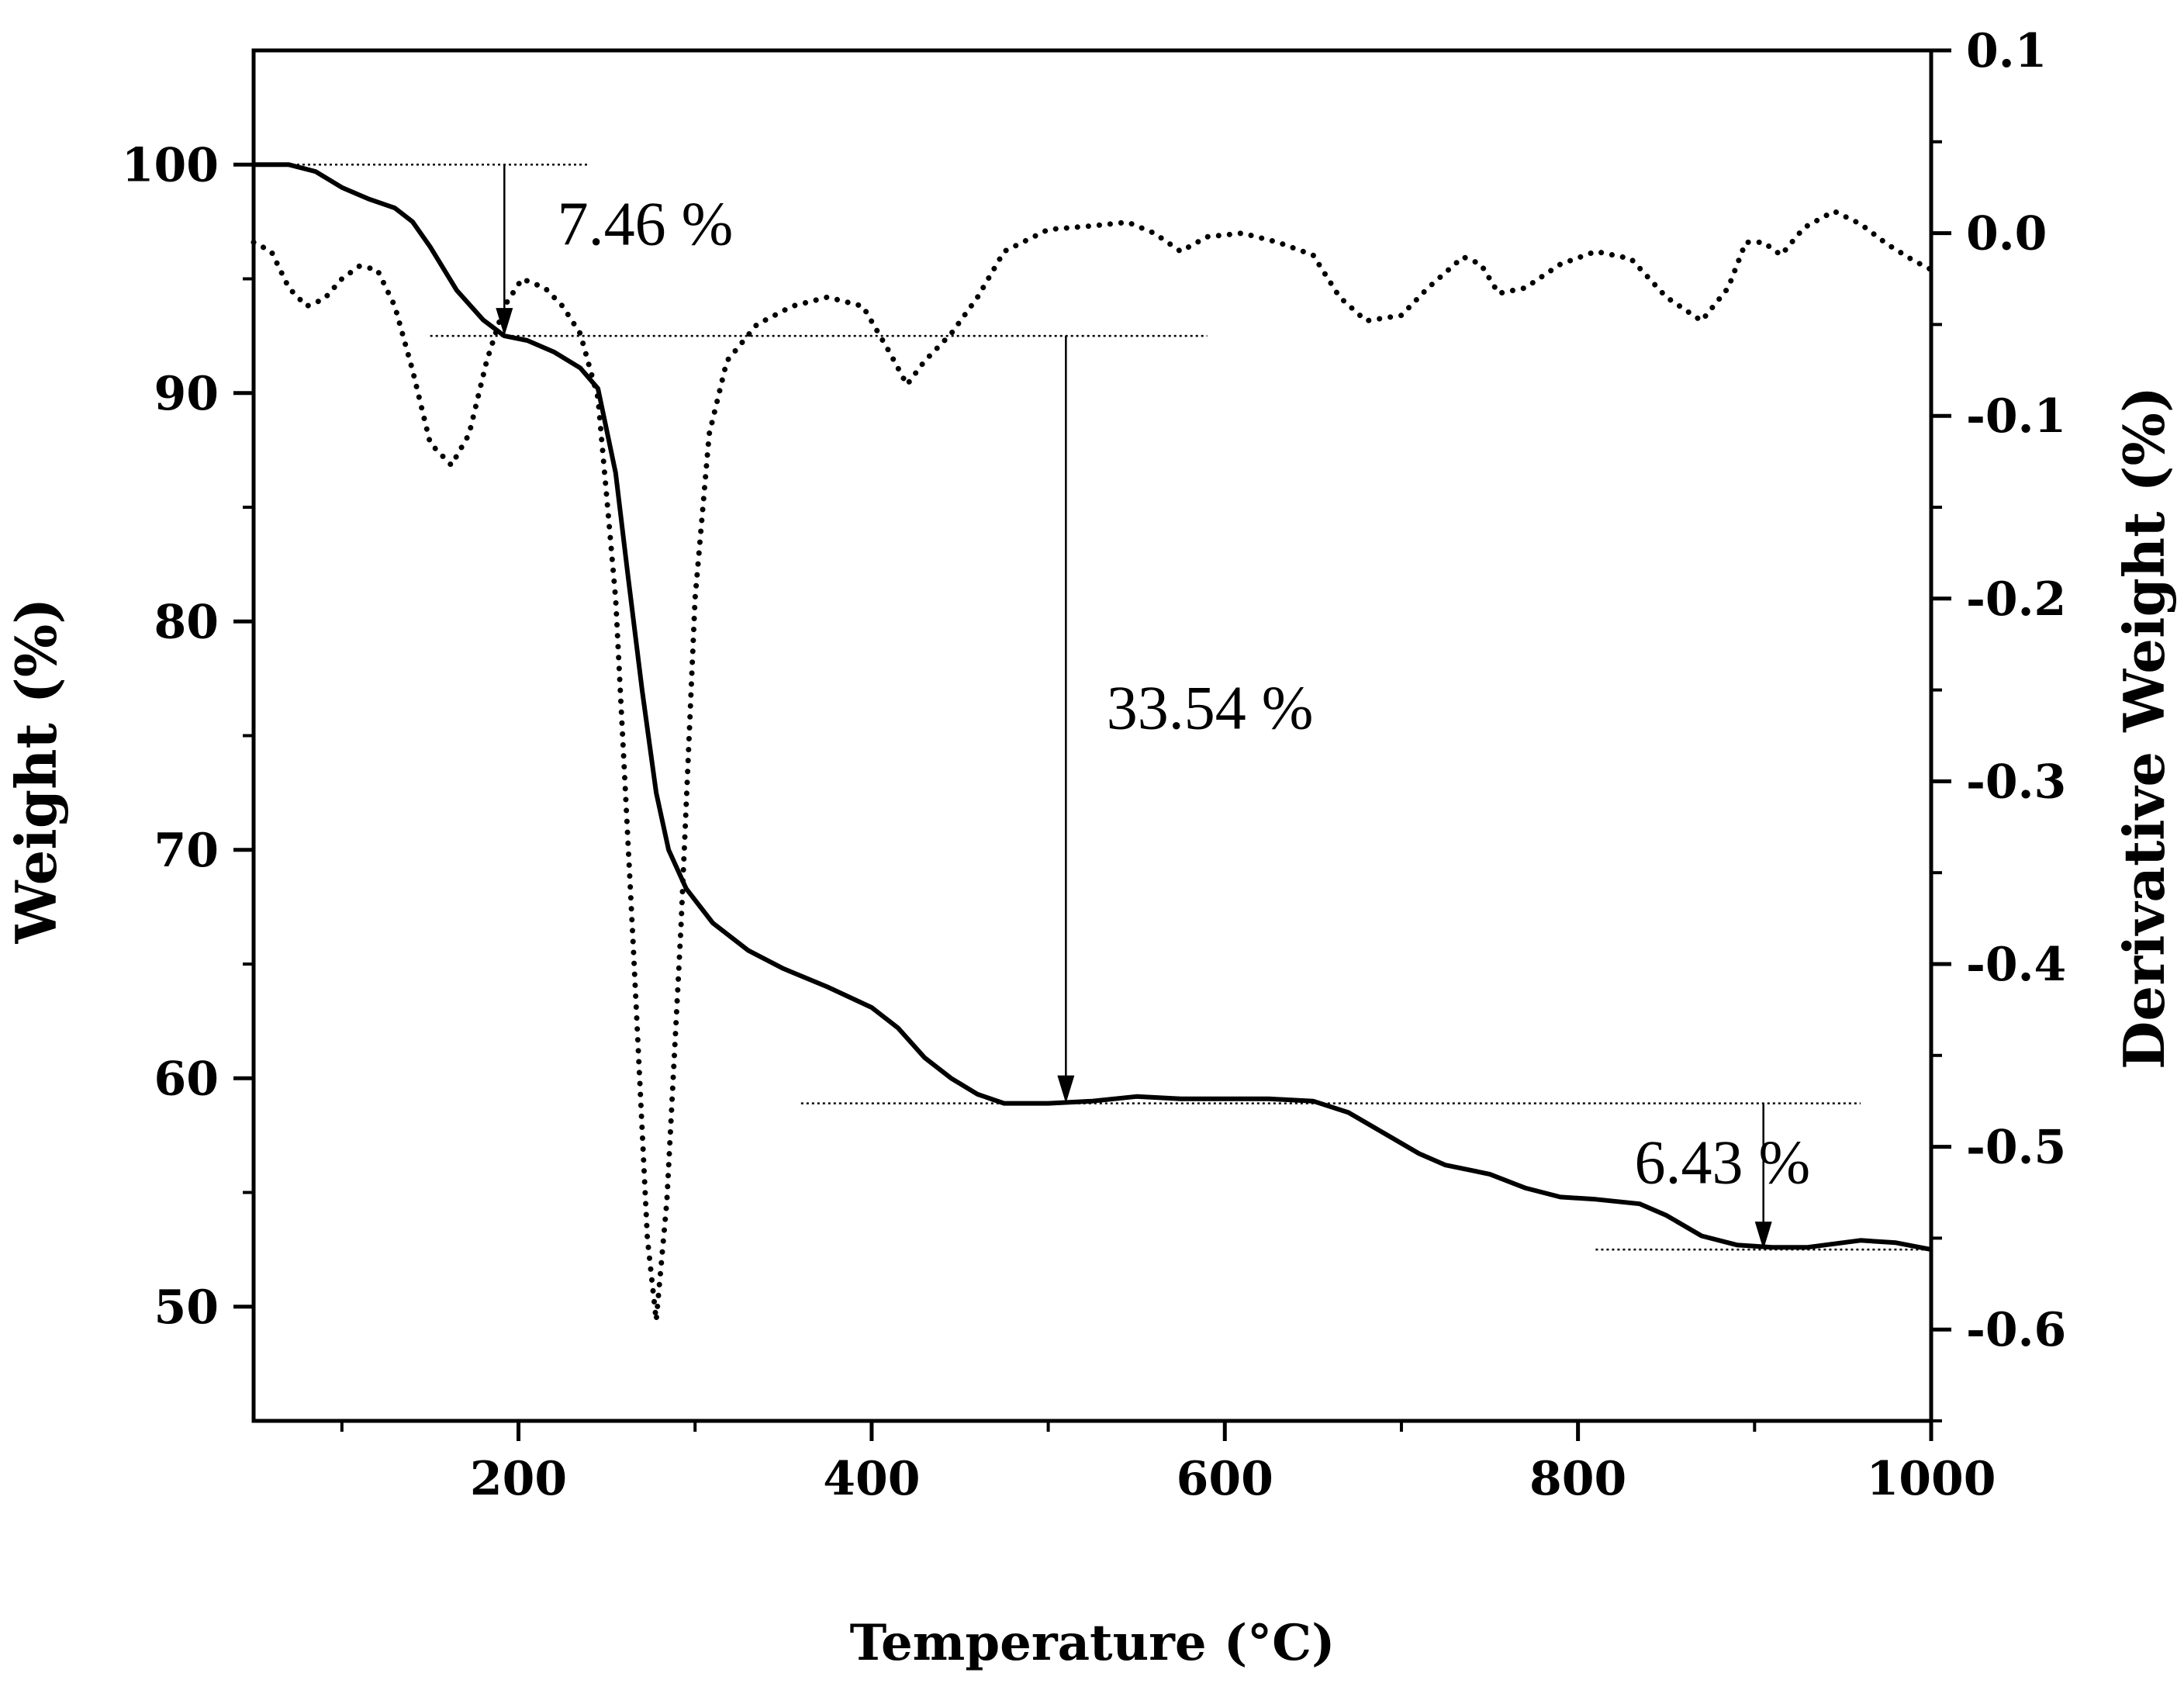 The height and width of the screenshot is (1690, 2184). I want to click on y2-tick-label-0: 0.1, so click(2006, 51).